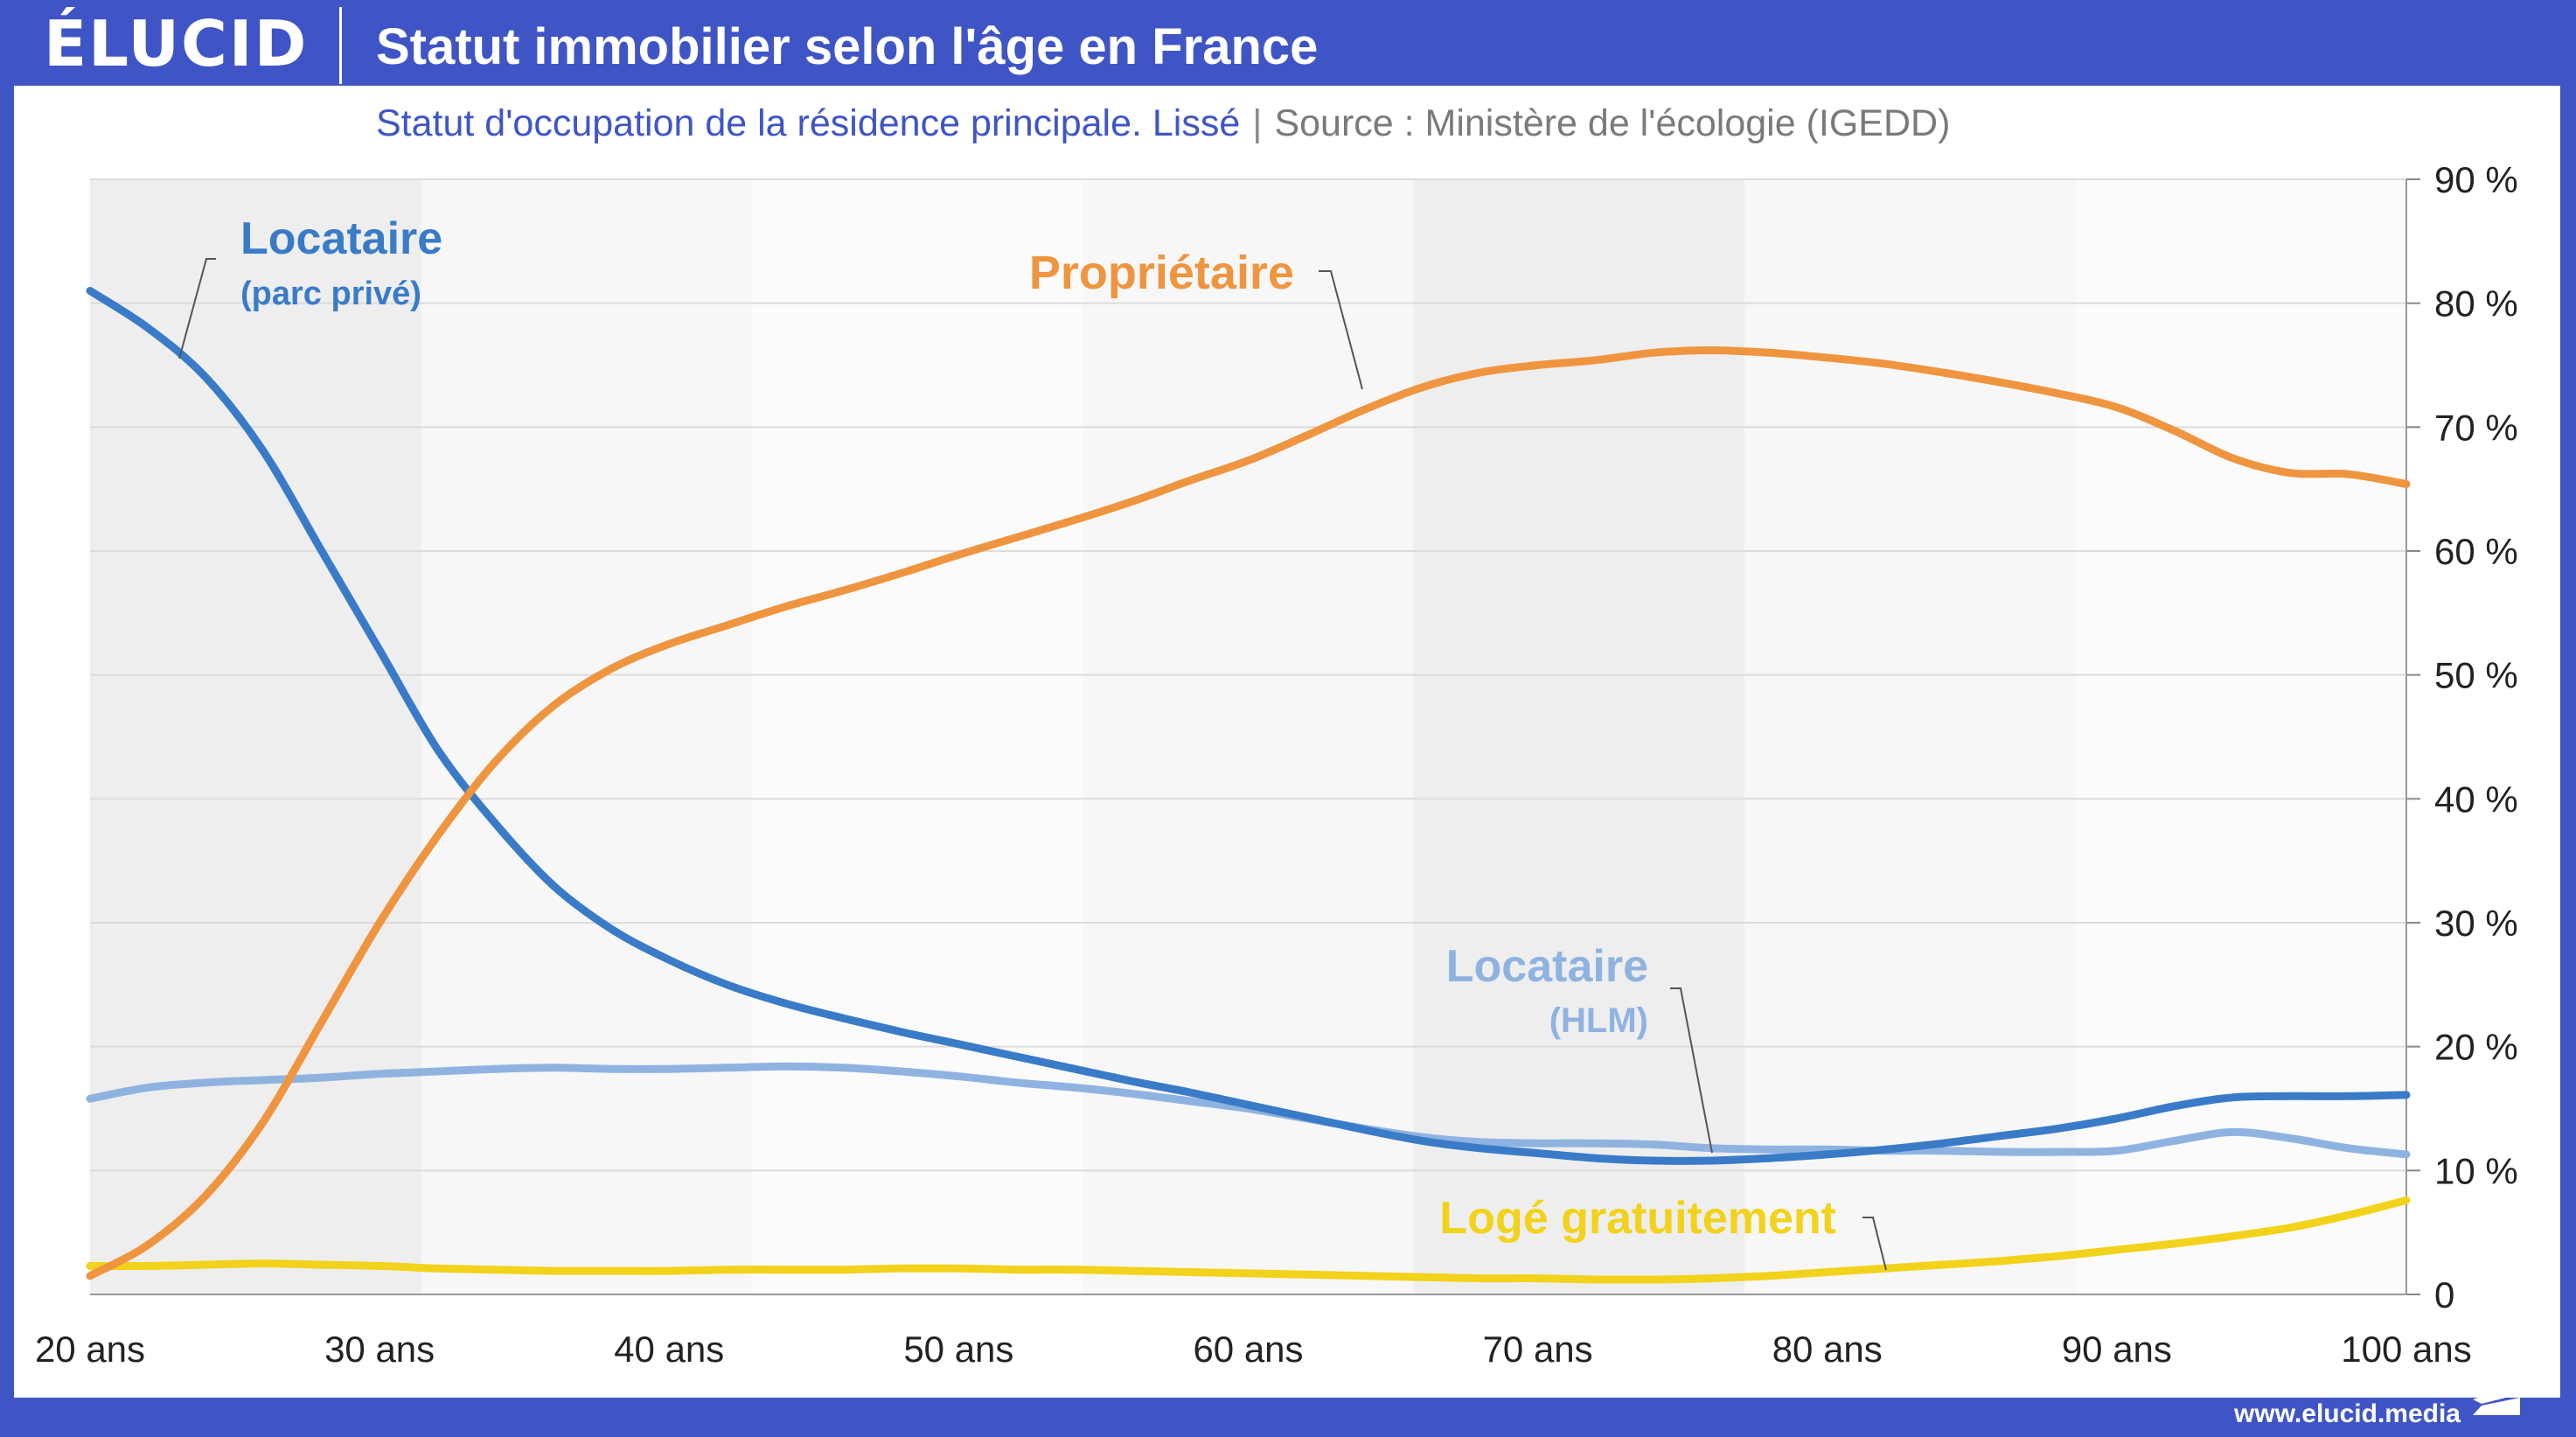 This screenshot has height=1437, width=2576. Describe the element at coordinates (1161, 273) in the screenshot. I see `proprietaire-label: Propriétaire` at that location.